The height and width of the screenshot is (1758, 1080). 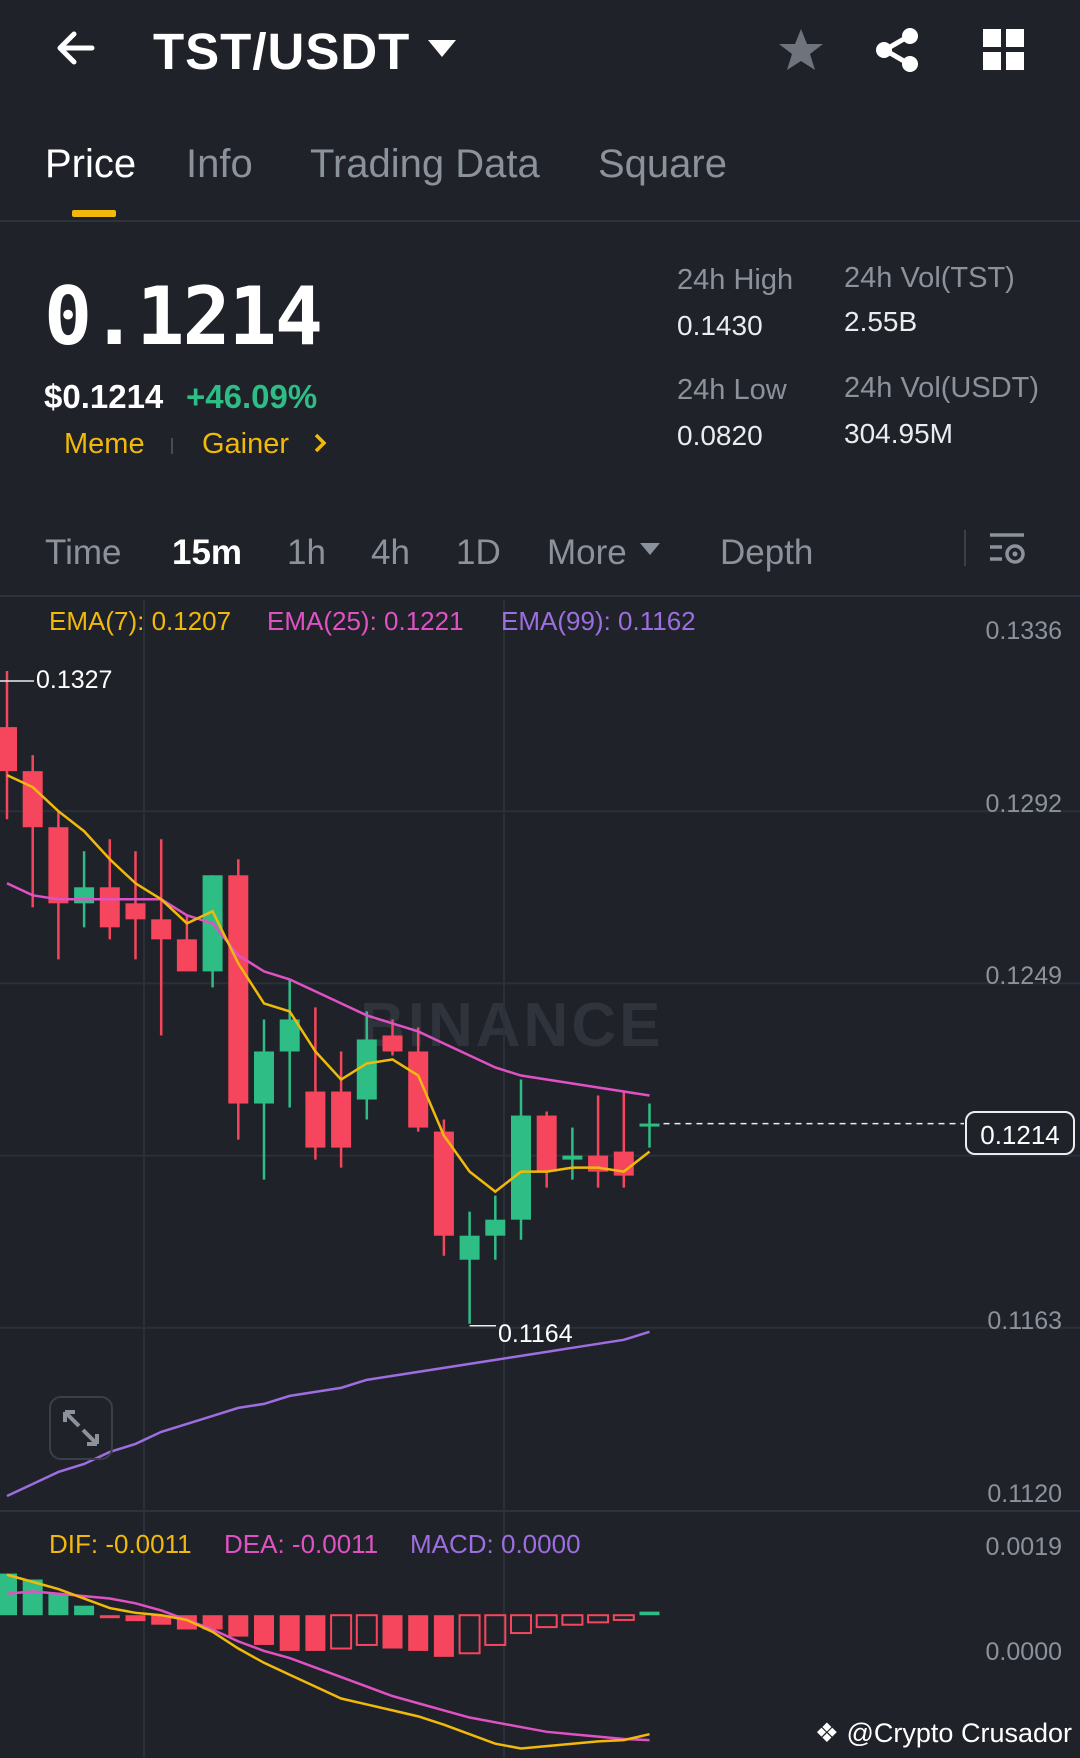 What do you see at coordinates (1023, 1652) in the screenshot?
I see `macd-axis-tick: 0.0000` at bounding box center [1023, 1652].